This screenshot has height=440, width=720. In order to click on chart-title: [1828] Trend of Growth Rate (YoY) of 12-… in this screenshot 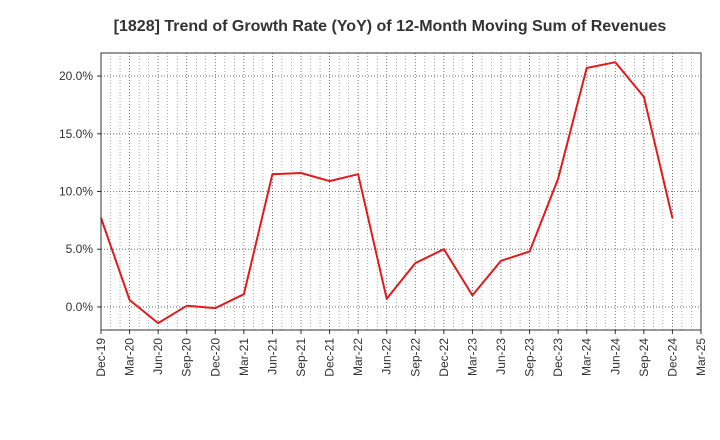, I will do `click(390, 26)`.